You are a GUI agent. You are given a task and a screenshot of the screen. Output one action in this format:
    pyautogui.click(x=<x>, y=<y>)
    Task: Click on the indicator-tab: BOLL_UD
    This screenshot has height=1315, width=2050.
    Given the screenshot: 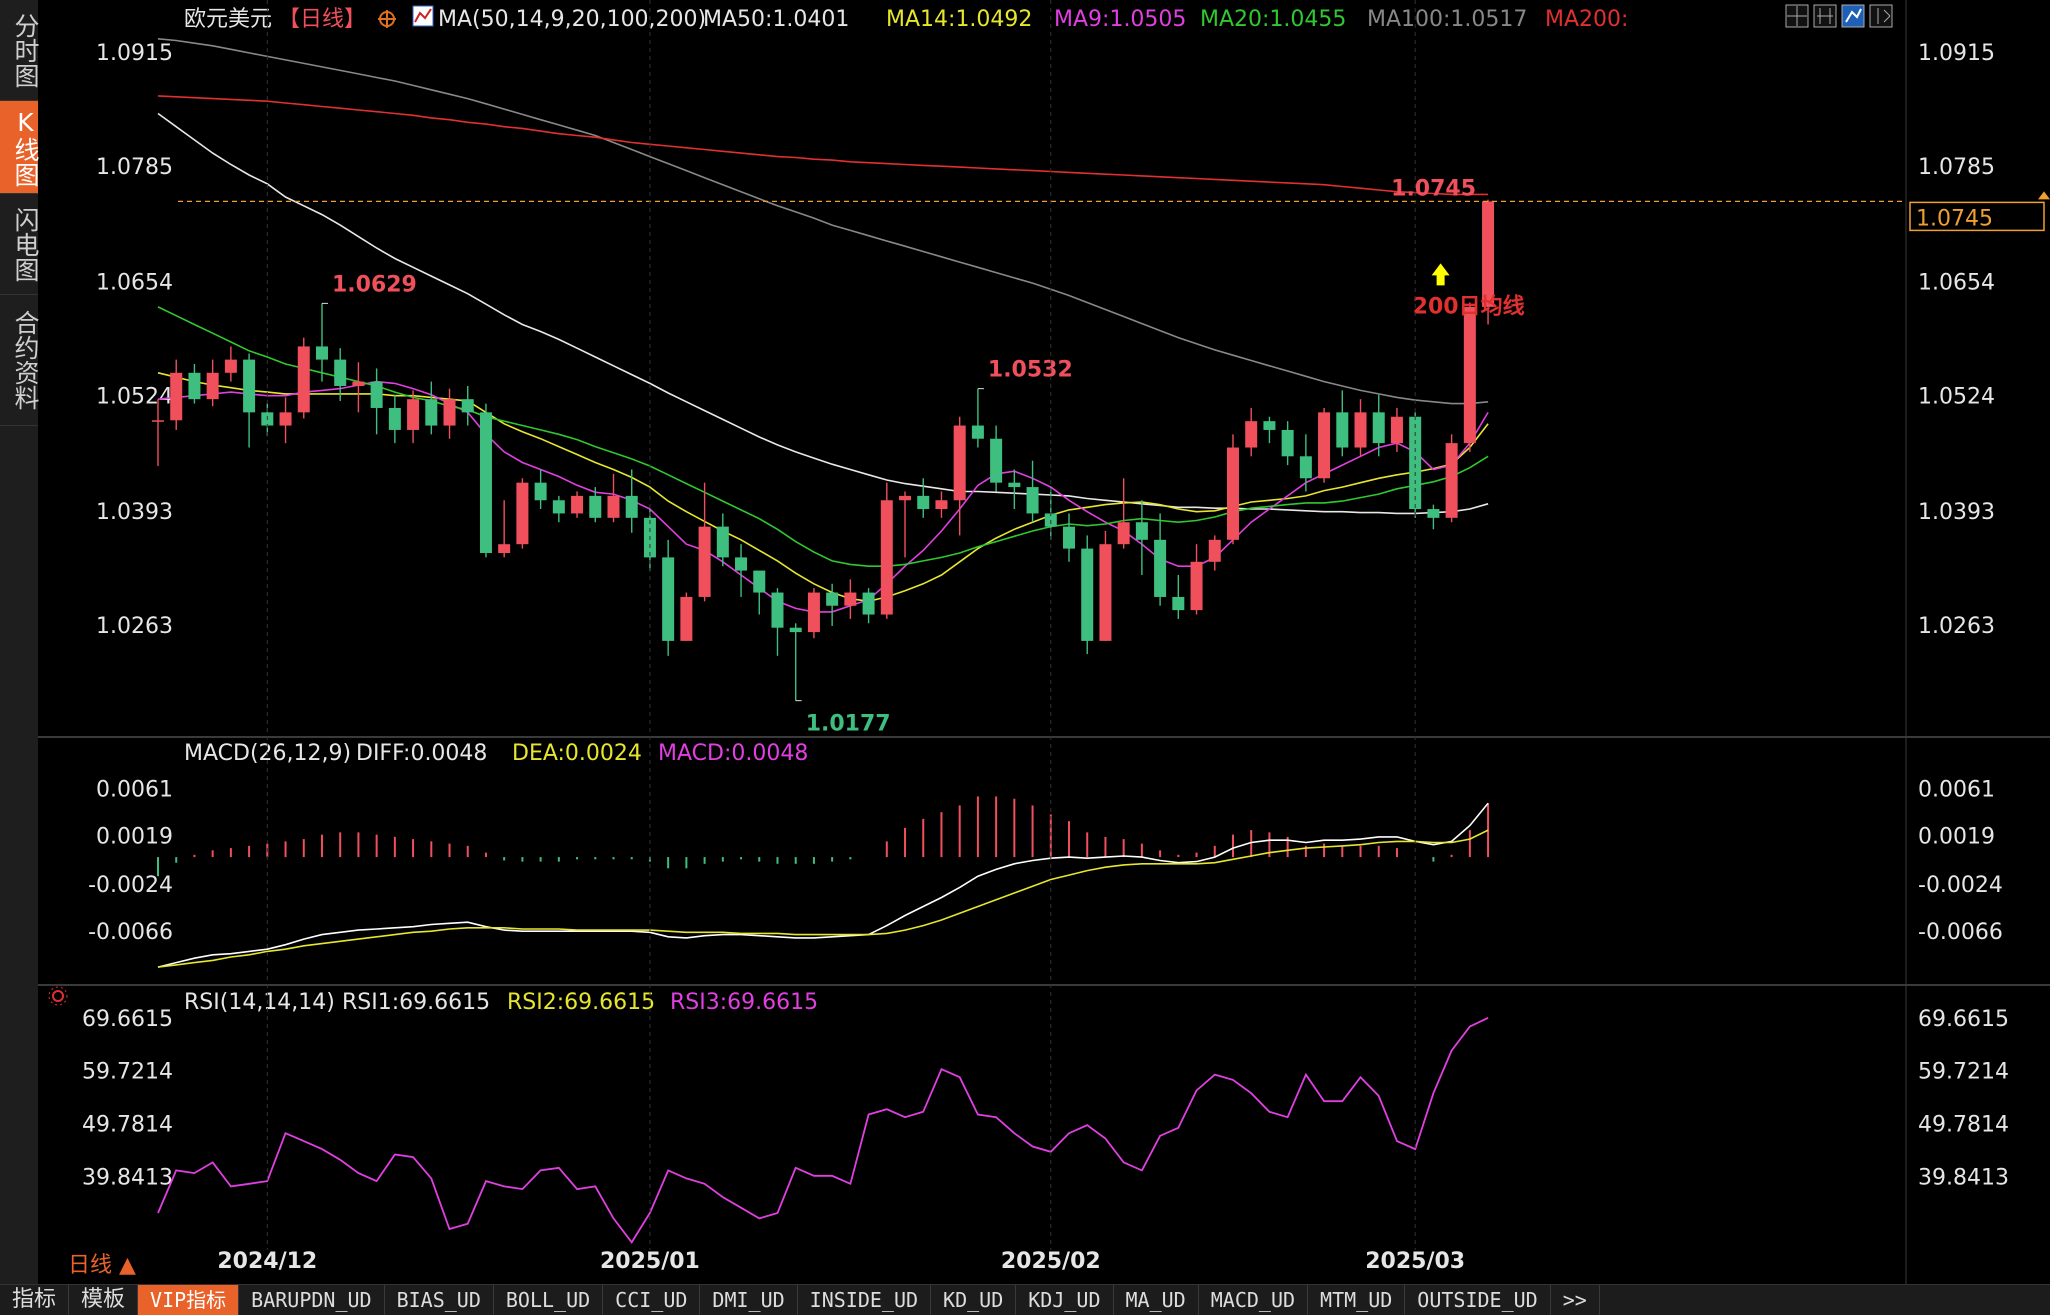 What is the action you would take?
    pyautogui.click(x=549, y=1300)
    